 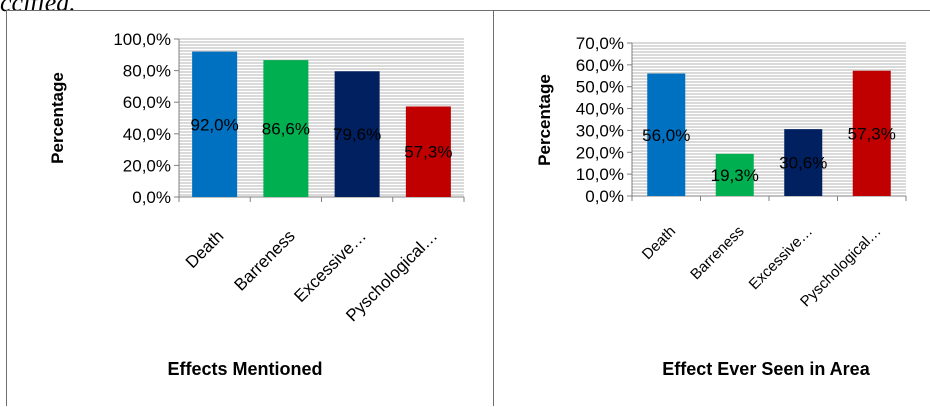 I want to click on data-label: 56,0%, so click(x=666, y=135).